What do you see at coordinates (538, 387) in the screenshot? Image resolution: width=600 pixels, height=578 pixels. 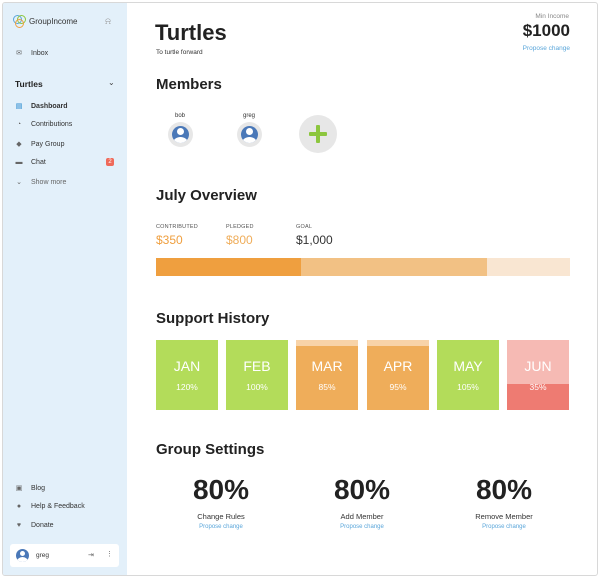 I see `history-month-percent: 35%` at bounding box center [538, 387].